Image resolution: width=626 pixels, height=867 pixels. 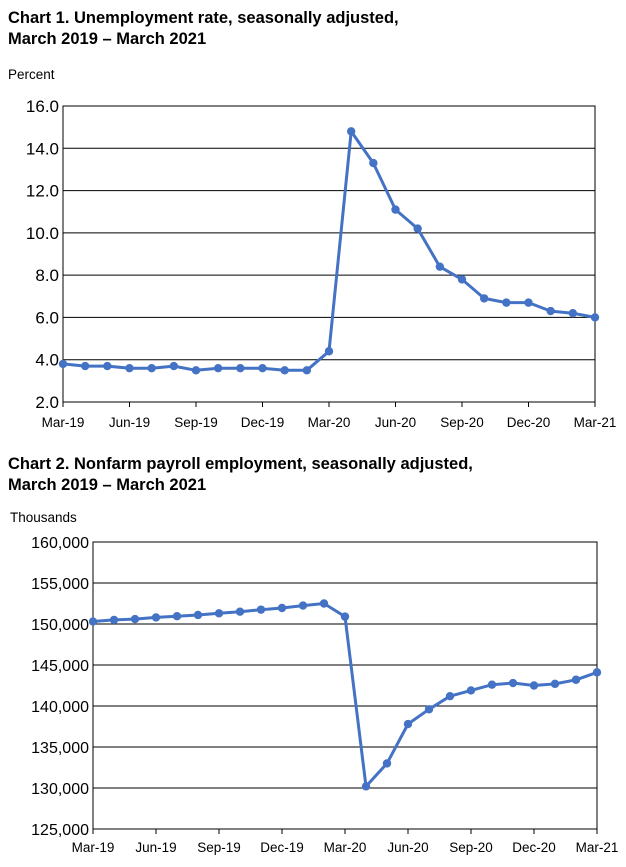 I want to click on chart-2-y-tick-label: 135,000, so click(x=60, y=748).